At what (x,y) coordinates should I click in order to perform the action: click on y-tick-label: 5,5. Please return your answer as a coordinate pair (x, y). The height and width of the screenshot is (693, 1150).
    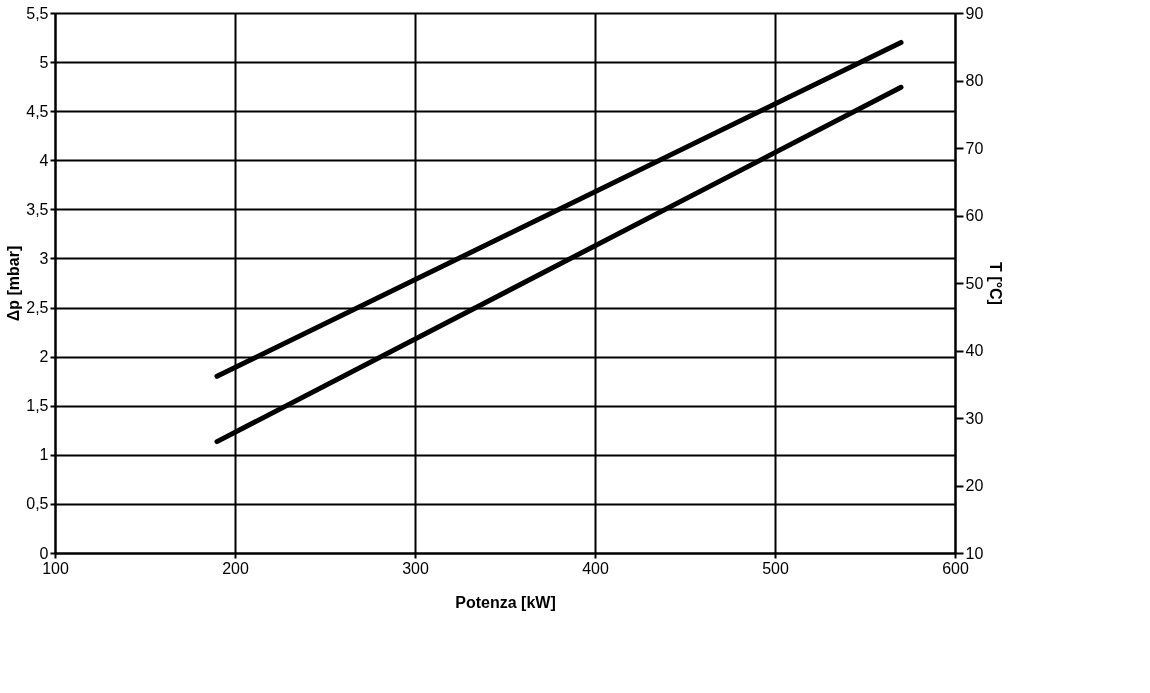
    Looking at the image, I should click on (37, 13).